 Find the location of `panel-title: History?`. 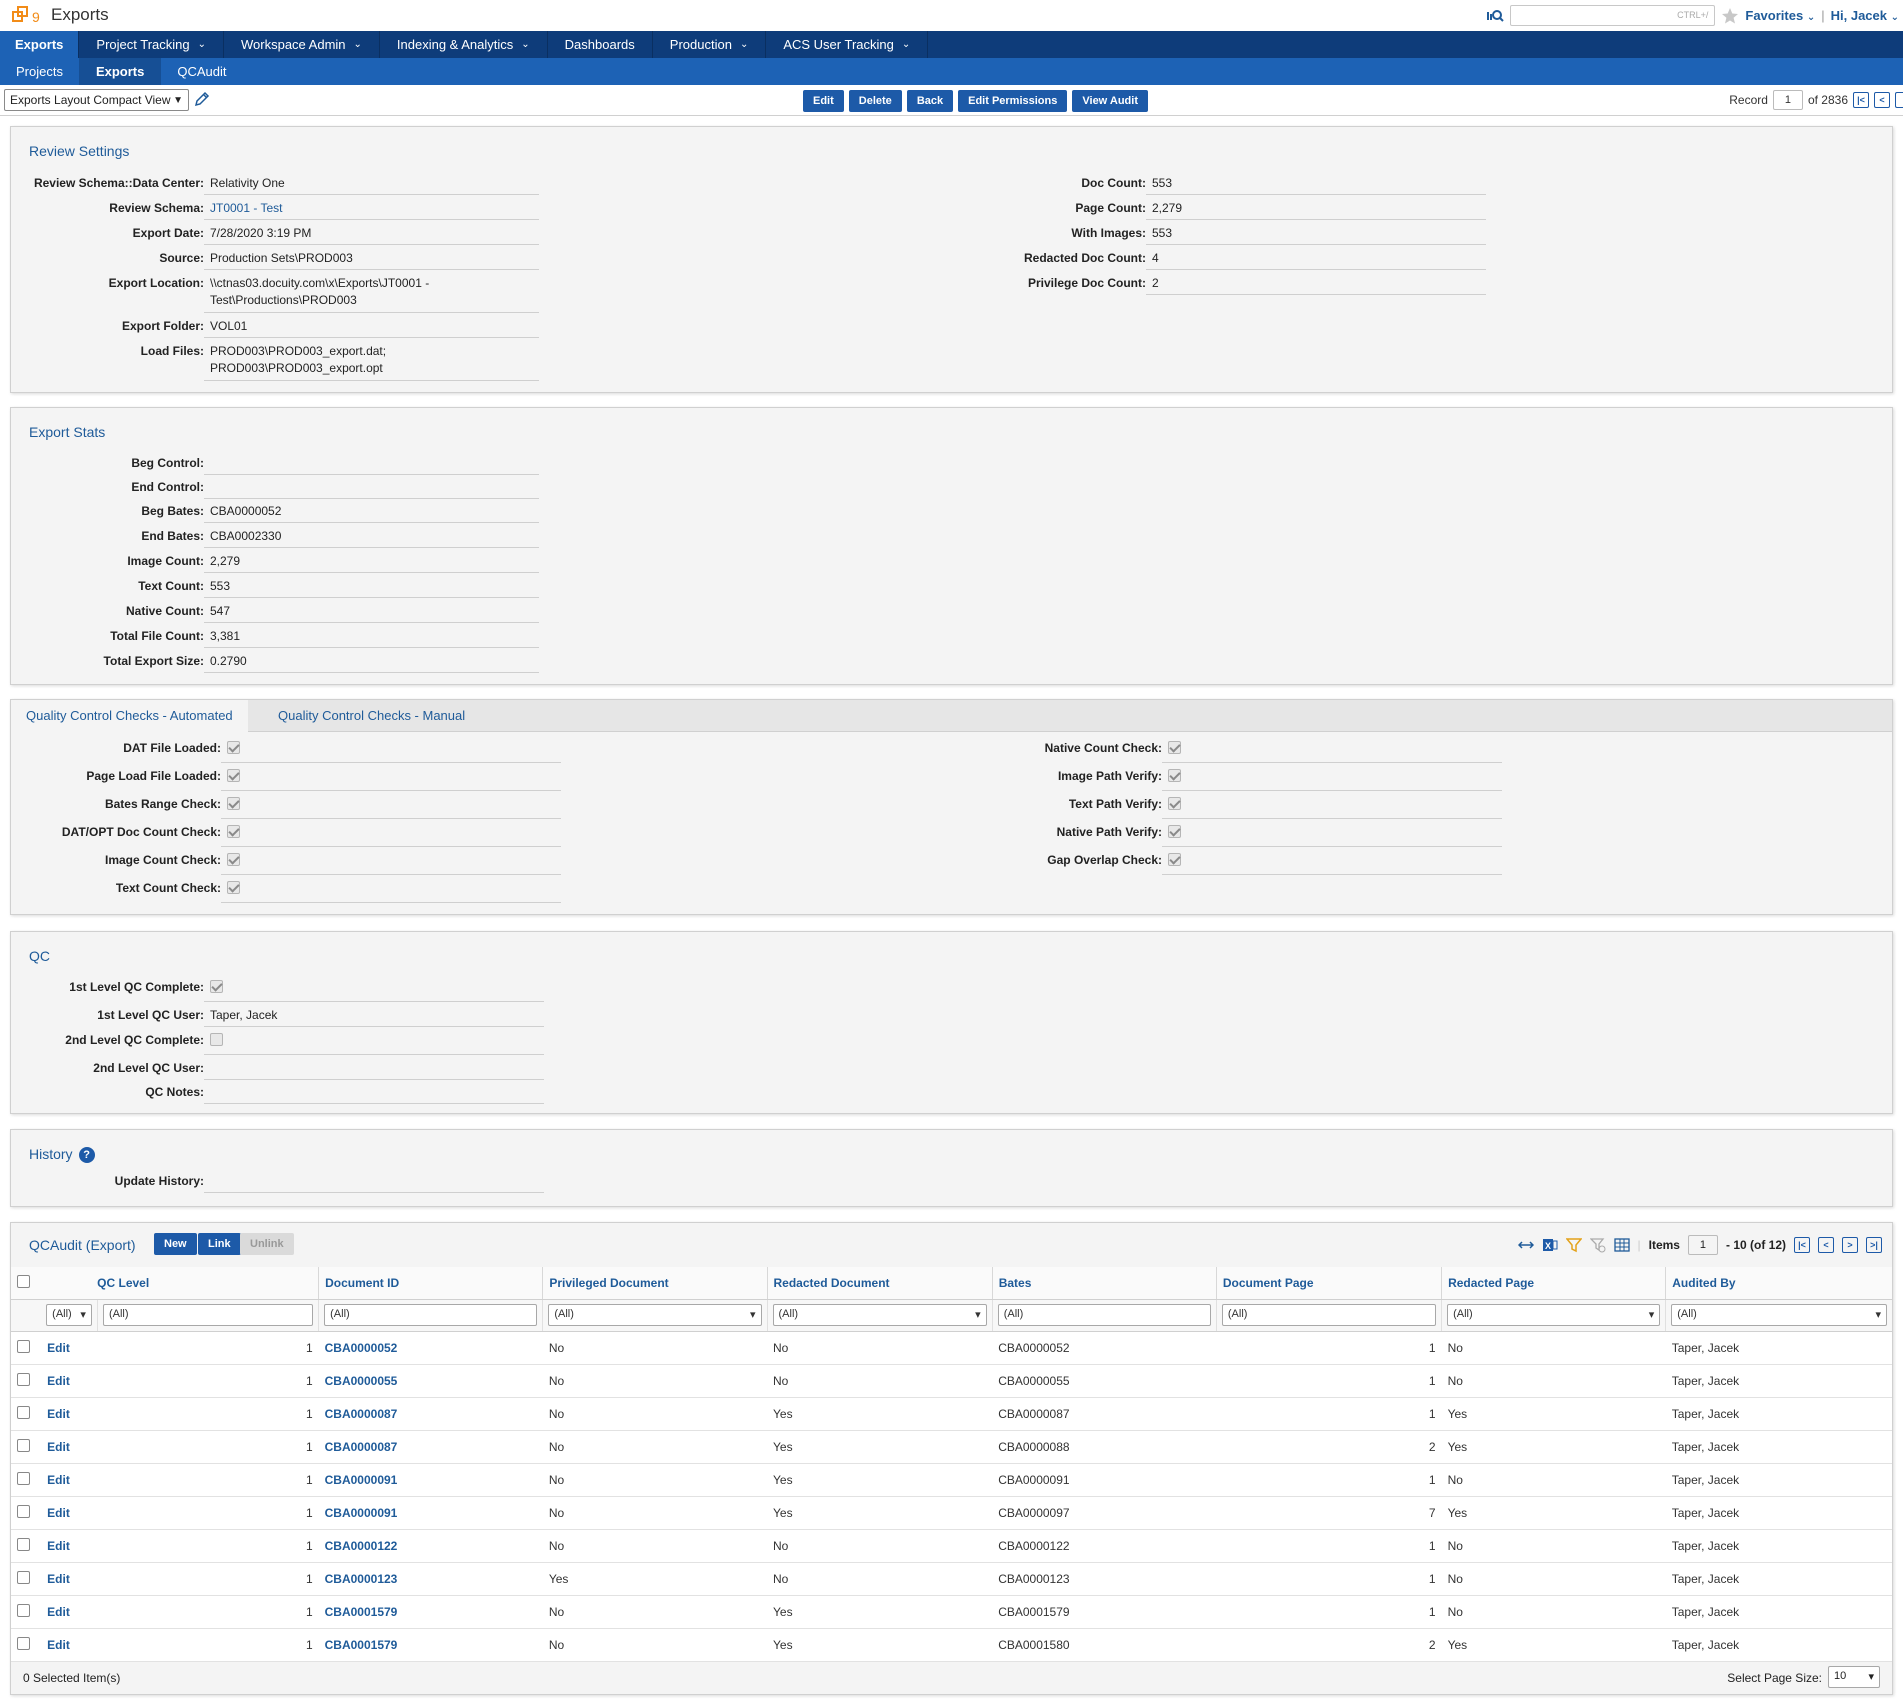

panel-title: History? is located at coordinates (62, 1154).